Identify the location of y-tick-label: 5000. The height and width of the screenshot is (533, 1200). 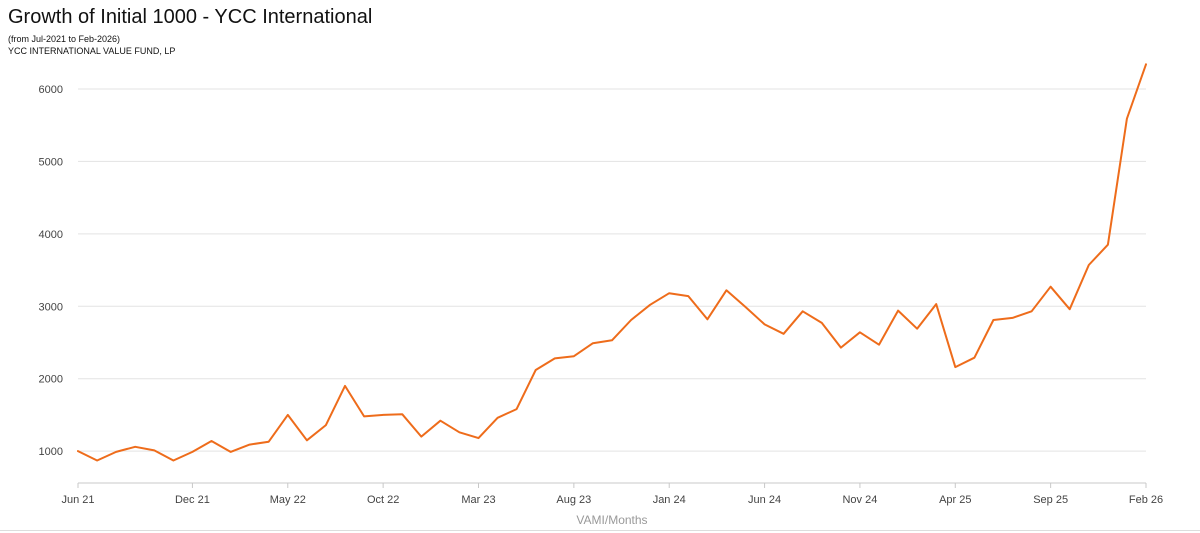
(51, 162).